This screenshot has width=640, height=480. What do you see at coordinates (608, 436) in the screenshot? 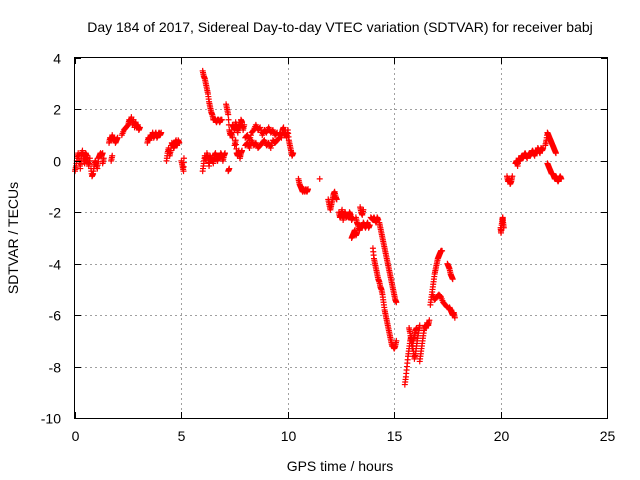
I see `x-tick-label: 25` at bounding box center [608, 436].